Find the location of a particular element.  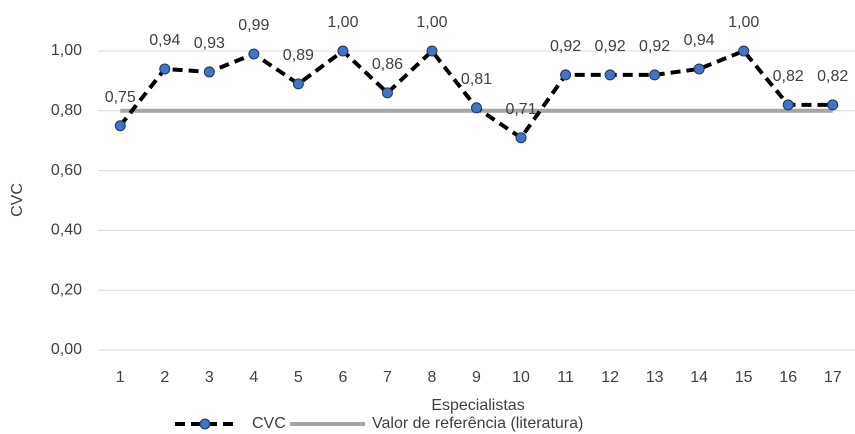

x-tick-label: 9 is located at coordinates (476, 377).